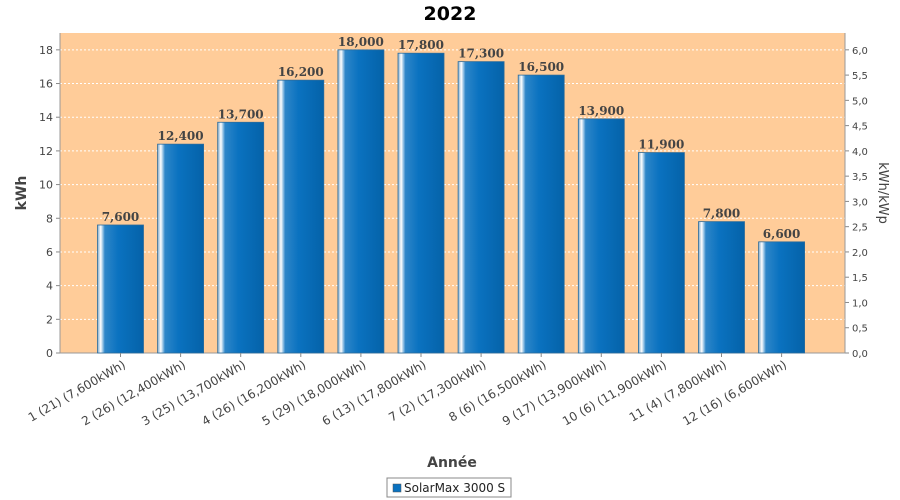 This screenshot has height=500, width=900. Describe the element at coordinates (554, 392) in the screenshot. I see `x-tick-label: 9 (17) (13,900kWh)` at that location.